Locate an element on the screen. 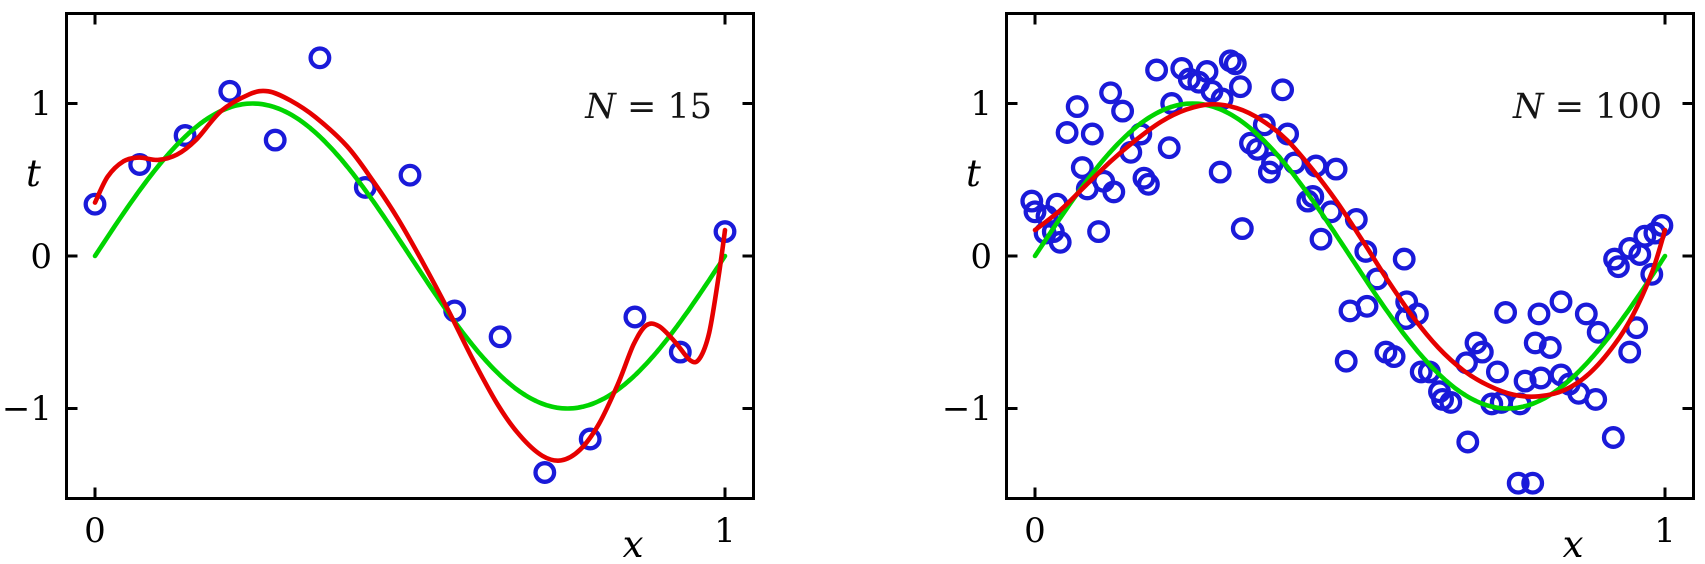 The width and height of the screenshot is (1705, 564). sample-size-annotation: N = 100 is located at coordinates (1587, 107).